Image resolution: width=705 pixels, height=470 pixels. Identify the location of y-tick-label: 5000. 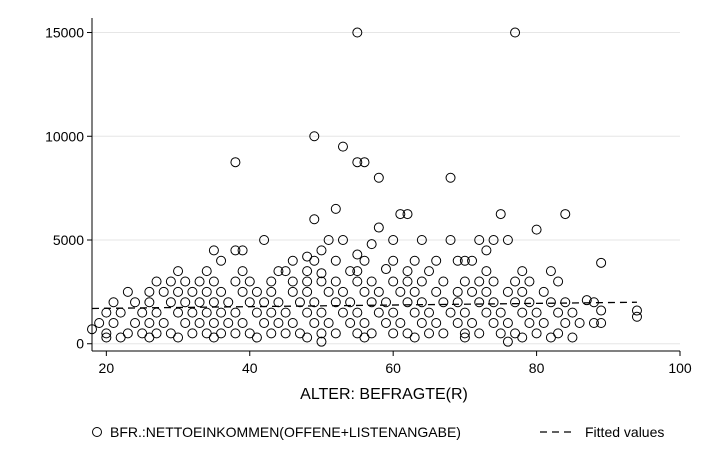
(68, 240).